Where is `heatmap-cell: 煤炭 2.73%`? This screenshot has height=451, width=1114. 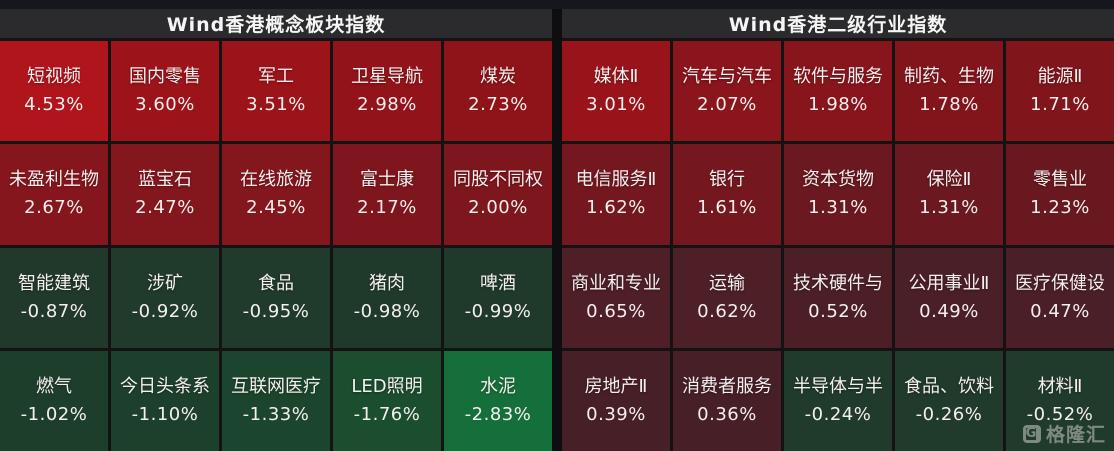
heatmap-cell: 煤炭 2.73% is located at coordinates (498, 91).